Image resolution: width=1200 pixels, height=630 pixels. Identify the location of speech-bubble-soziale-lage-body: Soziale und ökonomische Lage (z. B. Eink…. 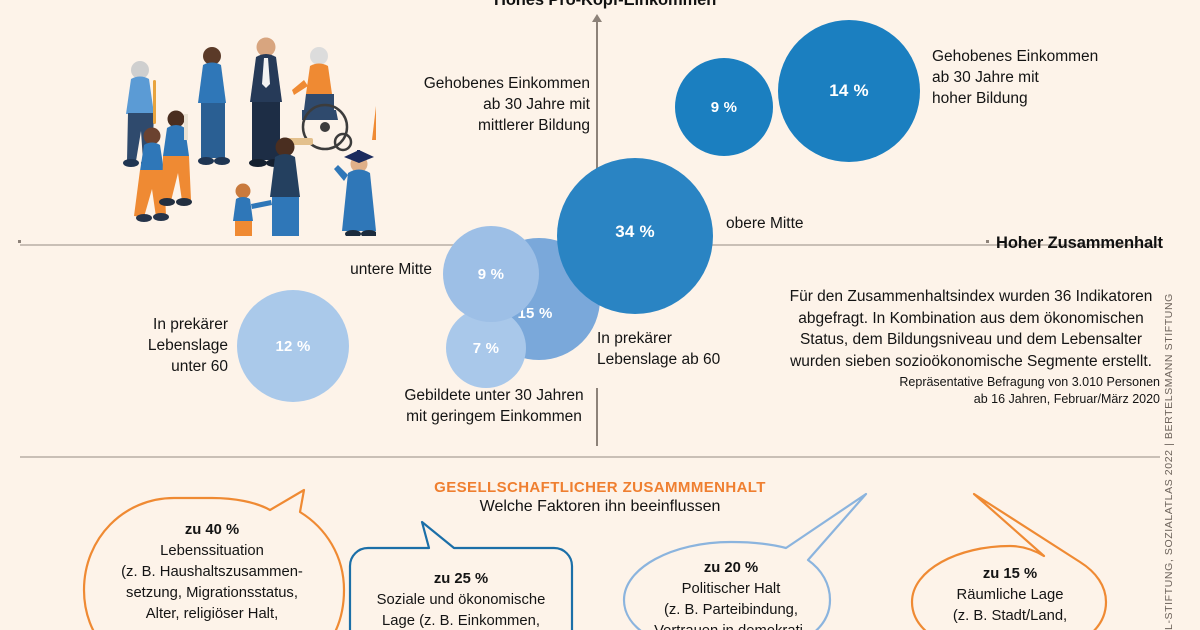
(461, 610).